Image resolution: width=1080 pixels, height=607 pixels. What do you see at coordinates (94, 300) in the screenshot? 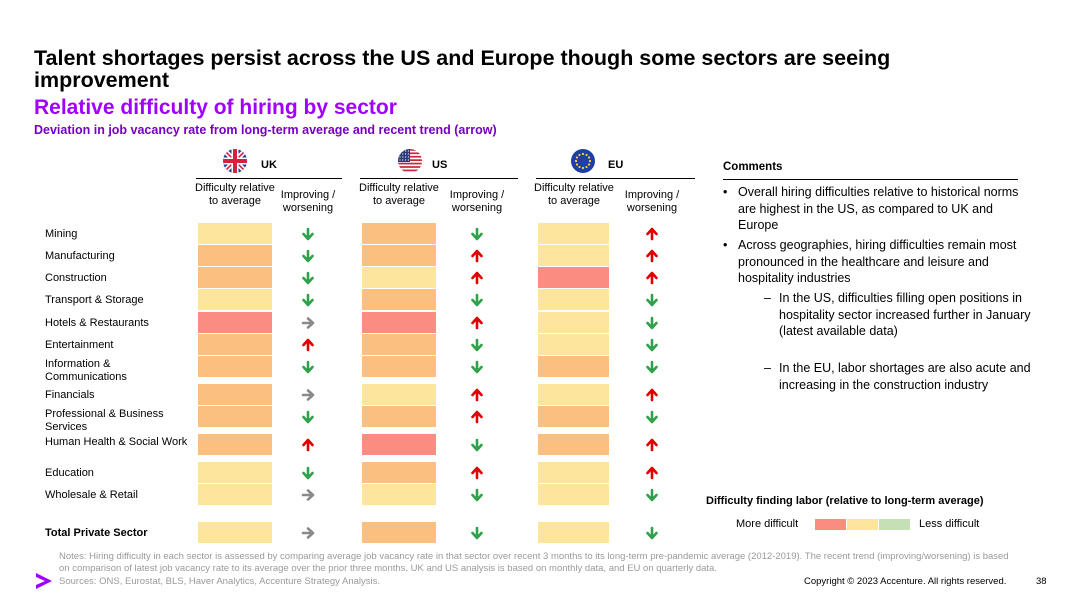
I see `row-label: Transport & Storage` at bounding box center [94, 300].